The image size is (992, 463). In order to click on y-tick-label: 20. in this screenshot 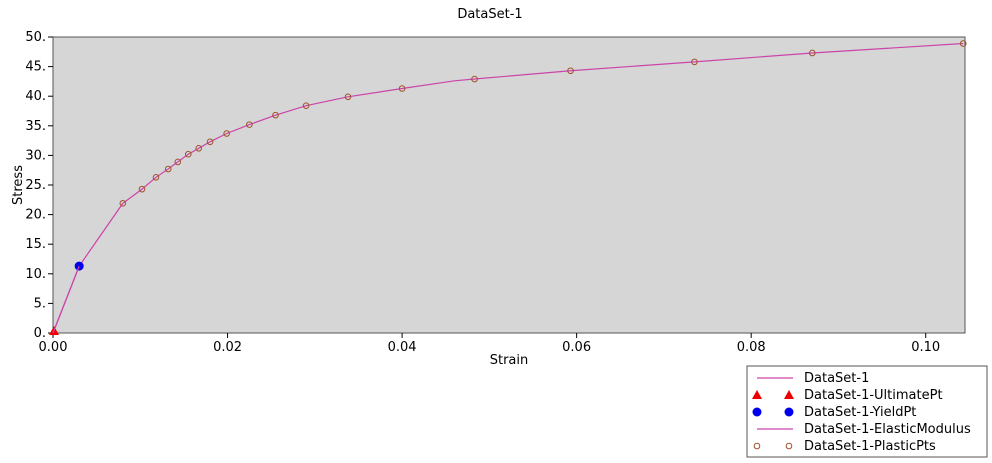, I will do `click(35, 215)`.